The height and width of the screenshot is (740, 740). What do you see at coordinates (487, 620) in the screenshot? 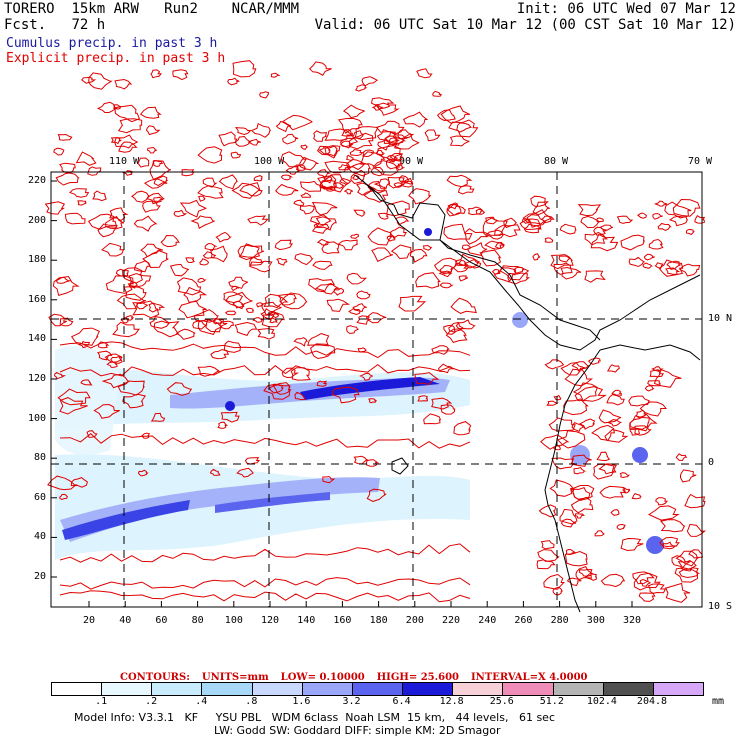
I see `x-tick-label: 240` at bounding box center [487, 620].